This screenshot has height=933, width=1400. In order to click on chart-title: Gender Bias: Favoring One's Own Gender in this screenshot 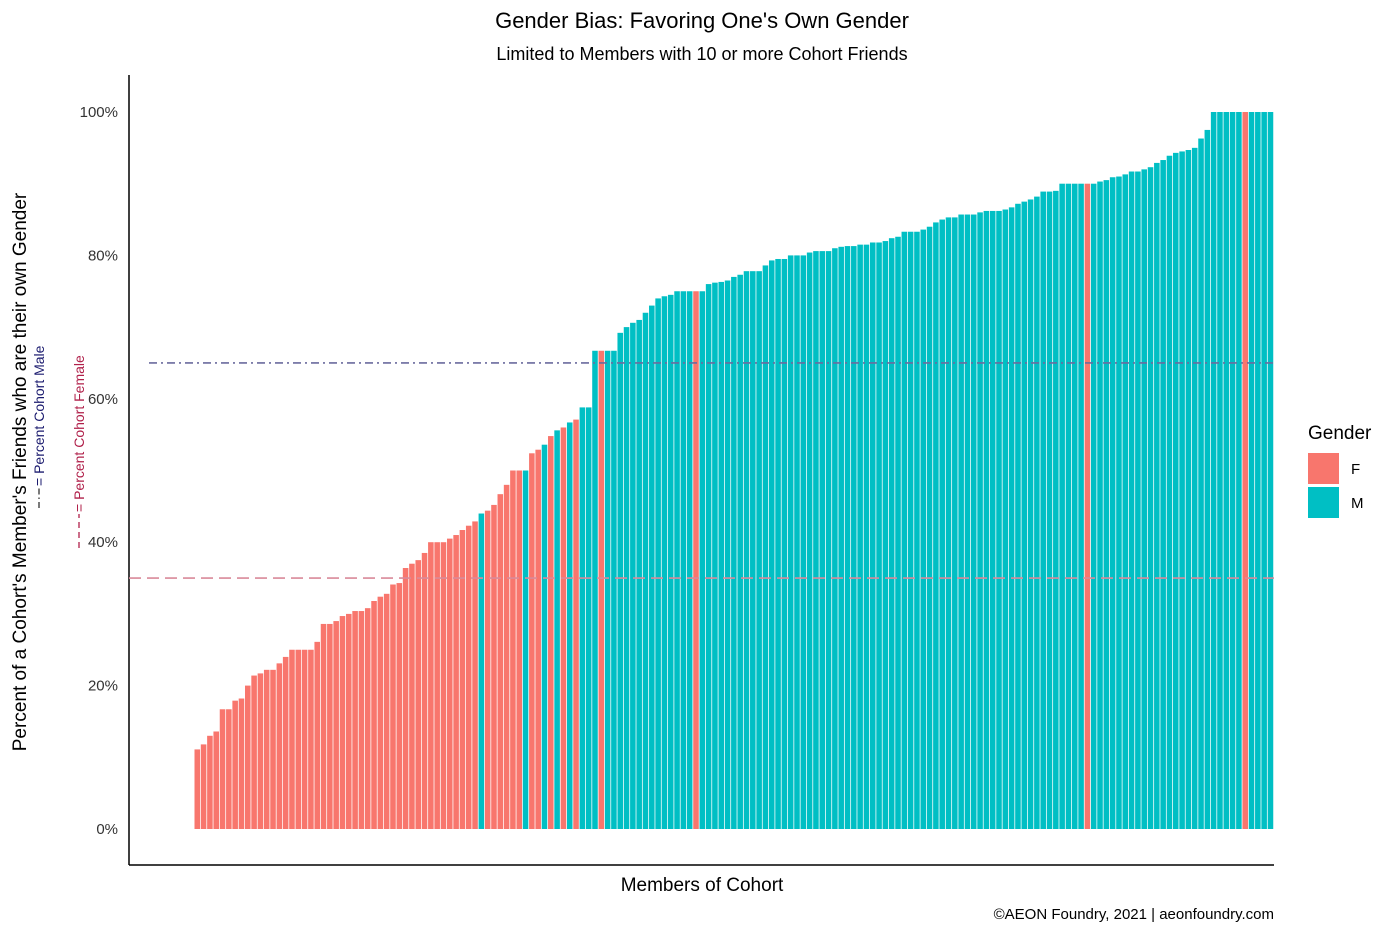, I will do `click(702, 20)`.